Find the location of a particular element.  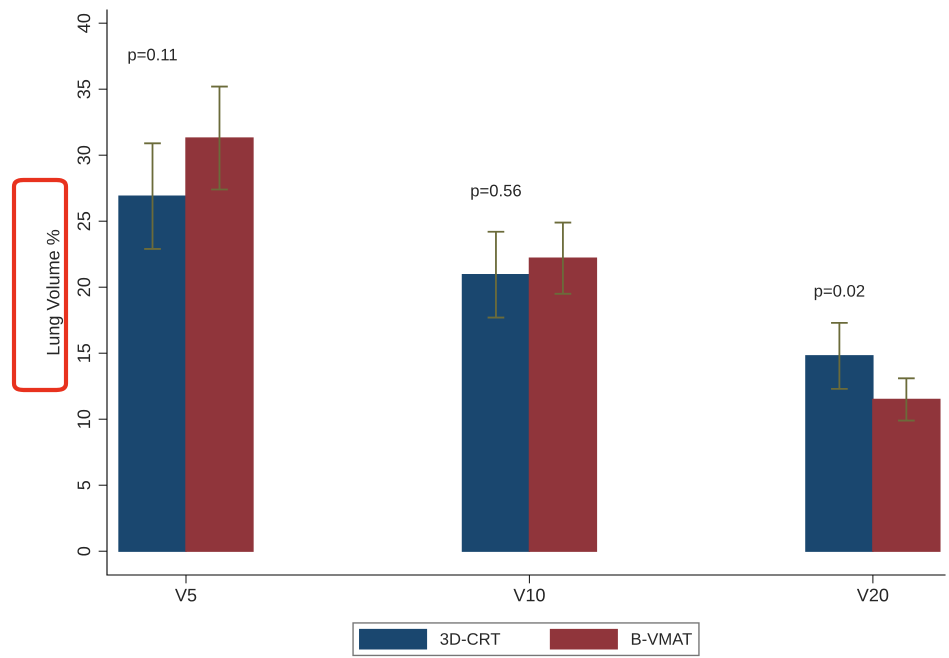

y-tick-label: 40 is located at coordinates (83, 23).